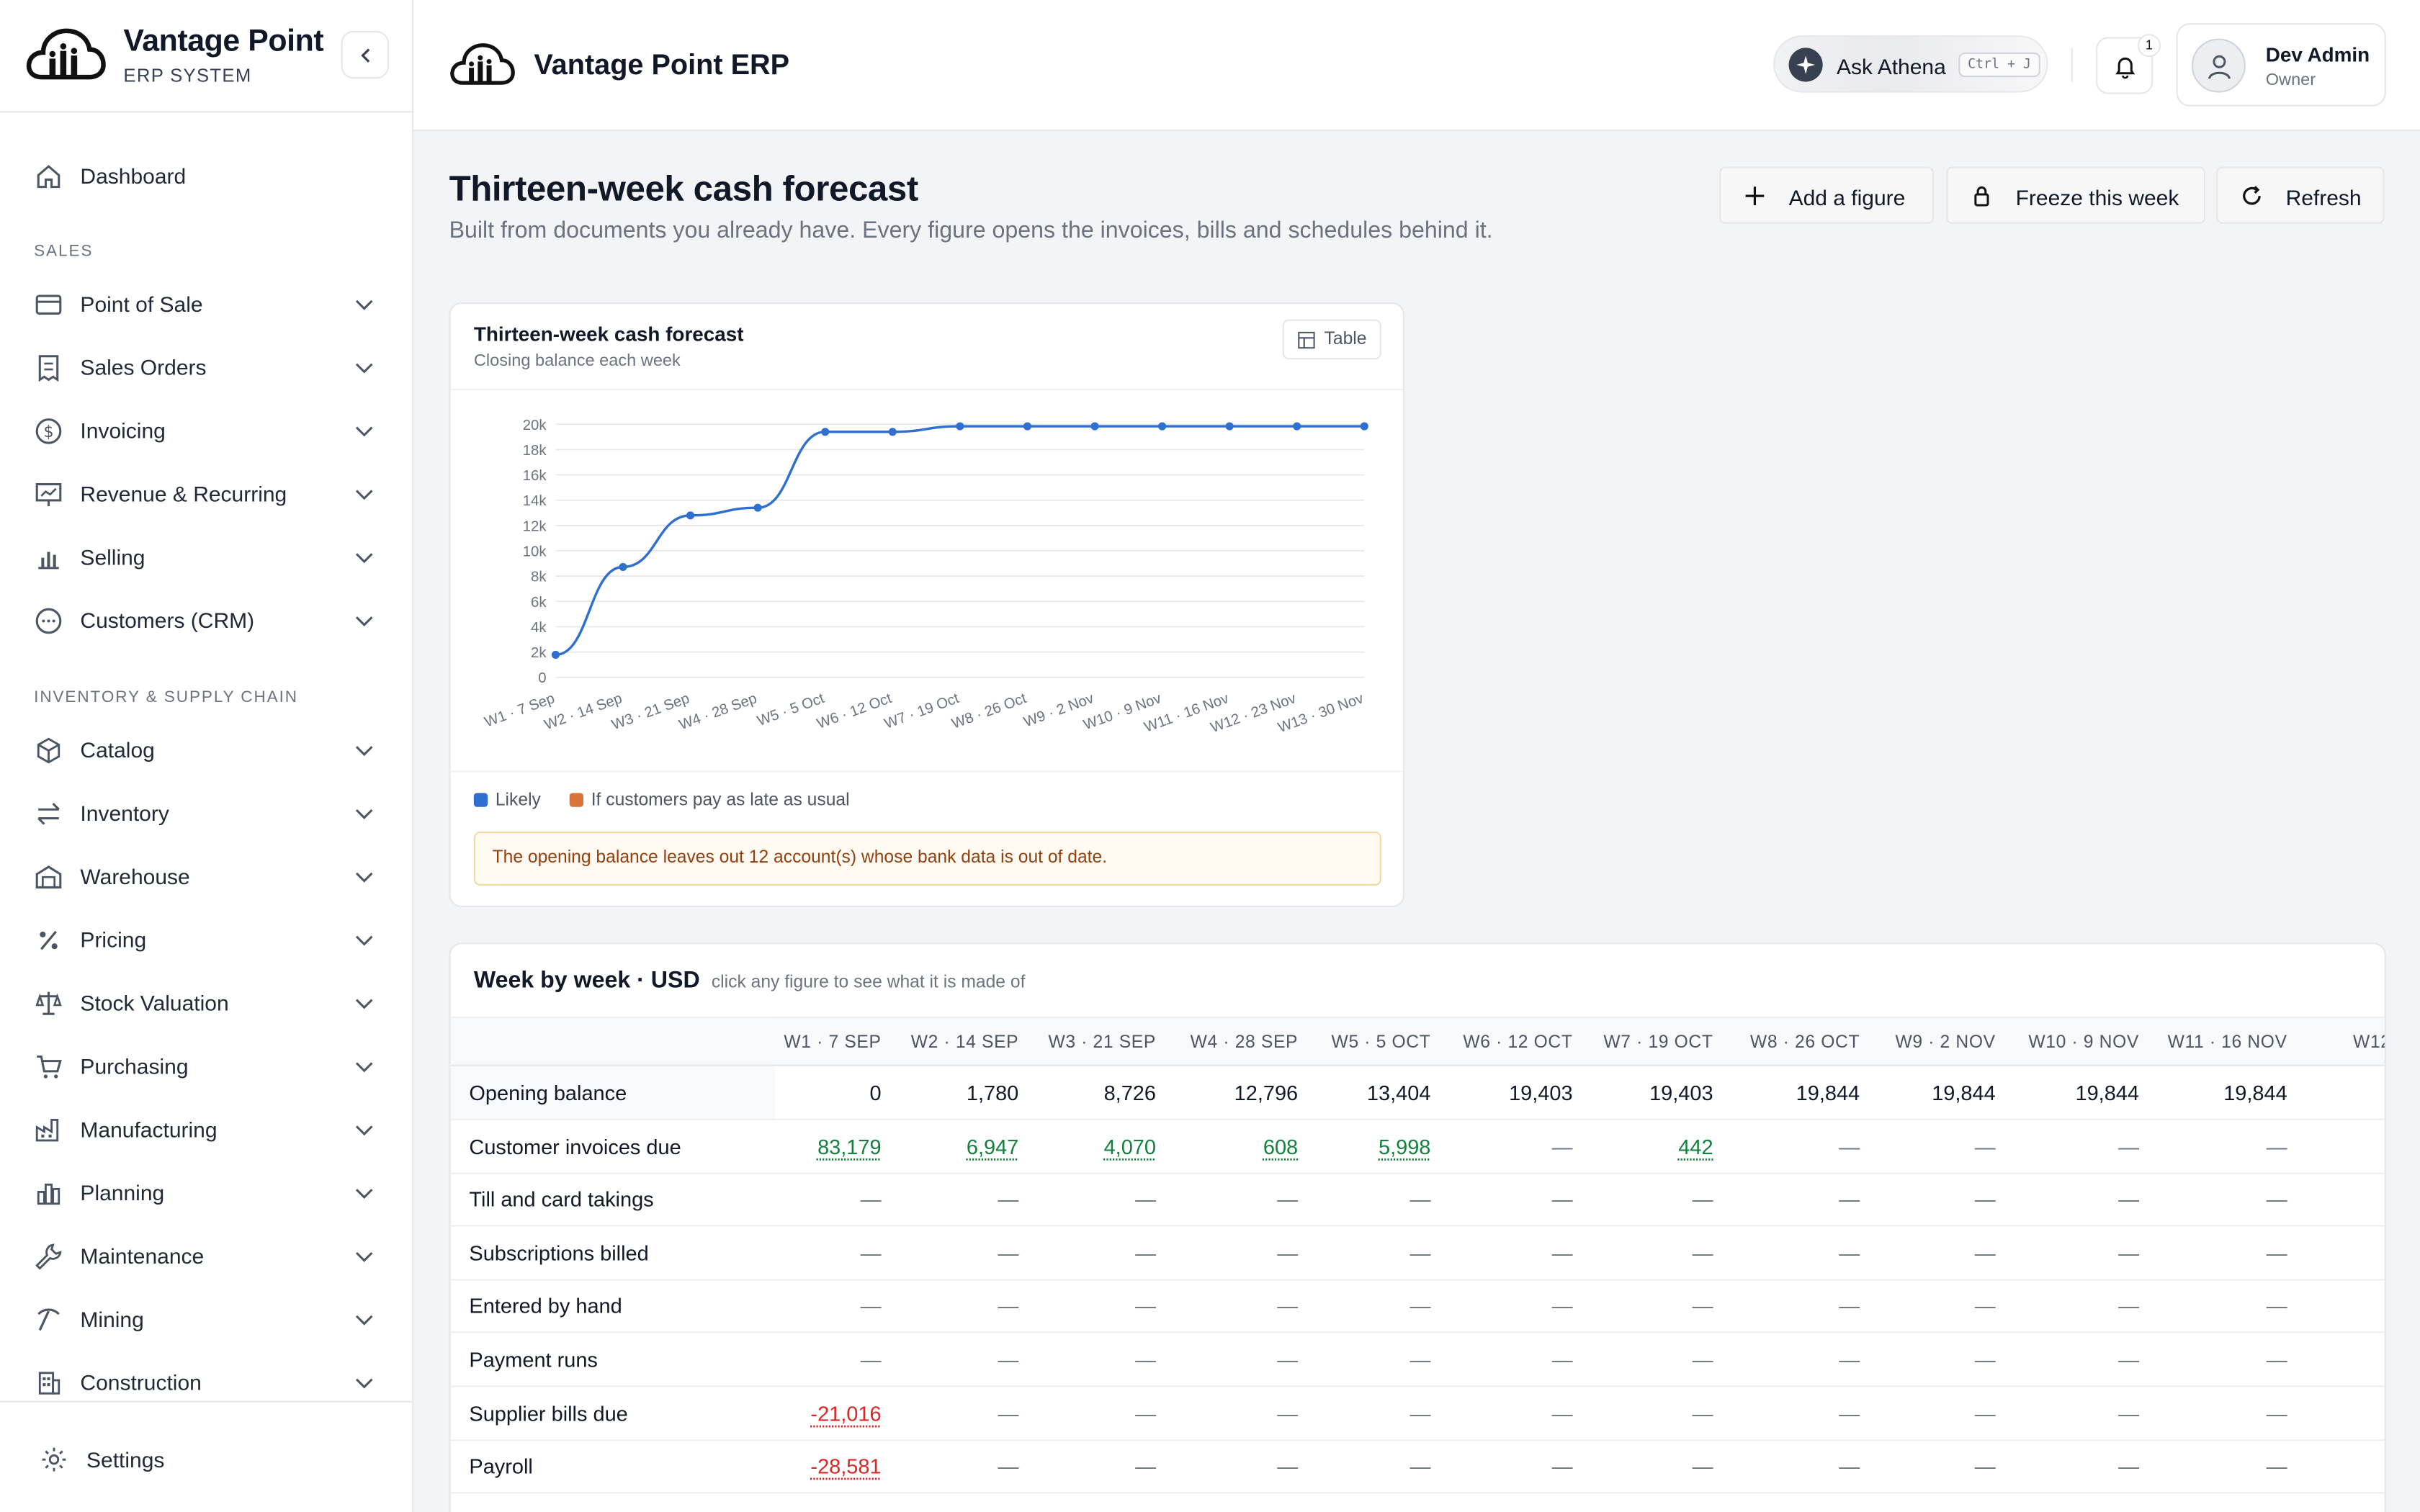  I want to click on settings-label: Settings, so click(126, 1459).